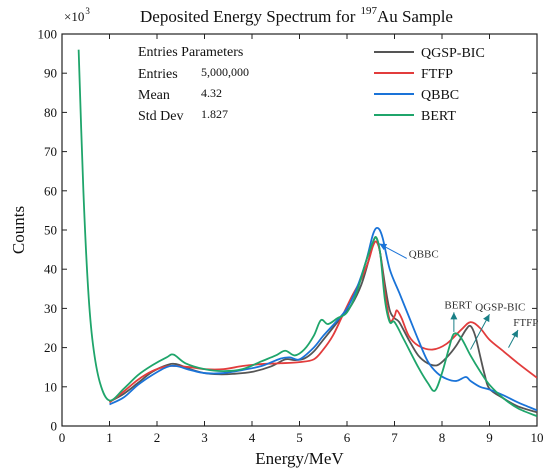 The width and height of the screenshot is (550, 471). Describe the element at coordinates (50, 190) in the screenshot. I see `y-tick-label: 60` at that location.